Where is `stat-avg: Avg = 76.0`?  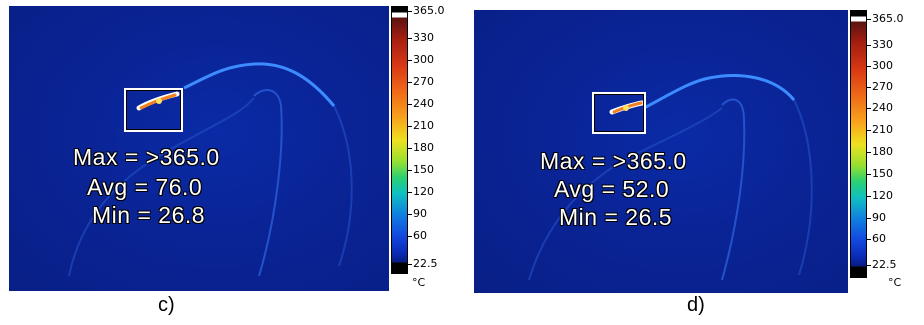
stat-avg: Avg = 76.0 is located at coordinates (145, 187).